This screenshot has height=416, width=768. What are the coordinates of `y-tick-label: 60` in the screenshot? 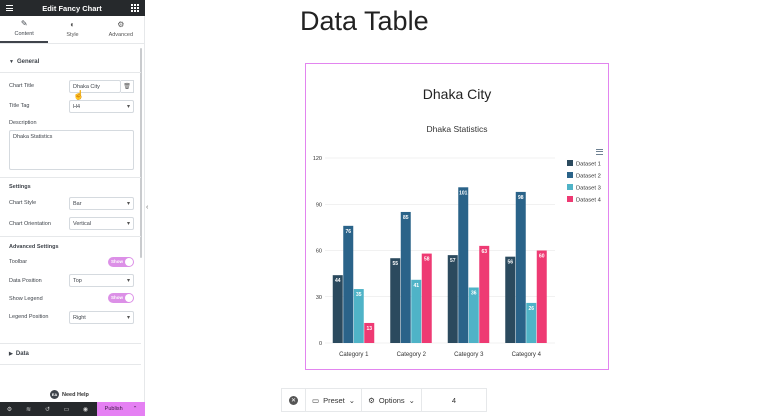 It's located at (319, 252).